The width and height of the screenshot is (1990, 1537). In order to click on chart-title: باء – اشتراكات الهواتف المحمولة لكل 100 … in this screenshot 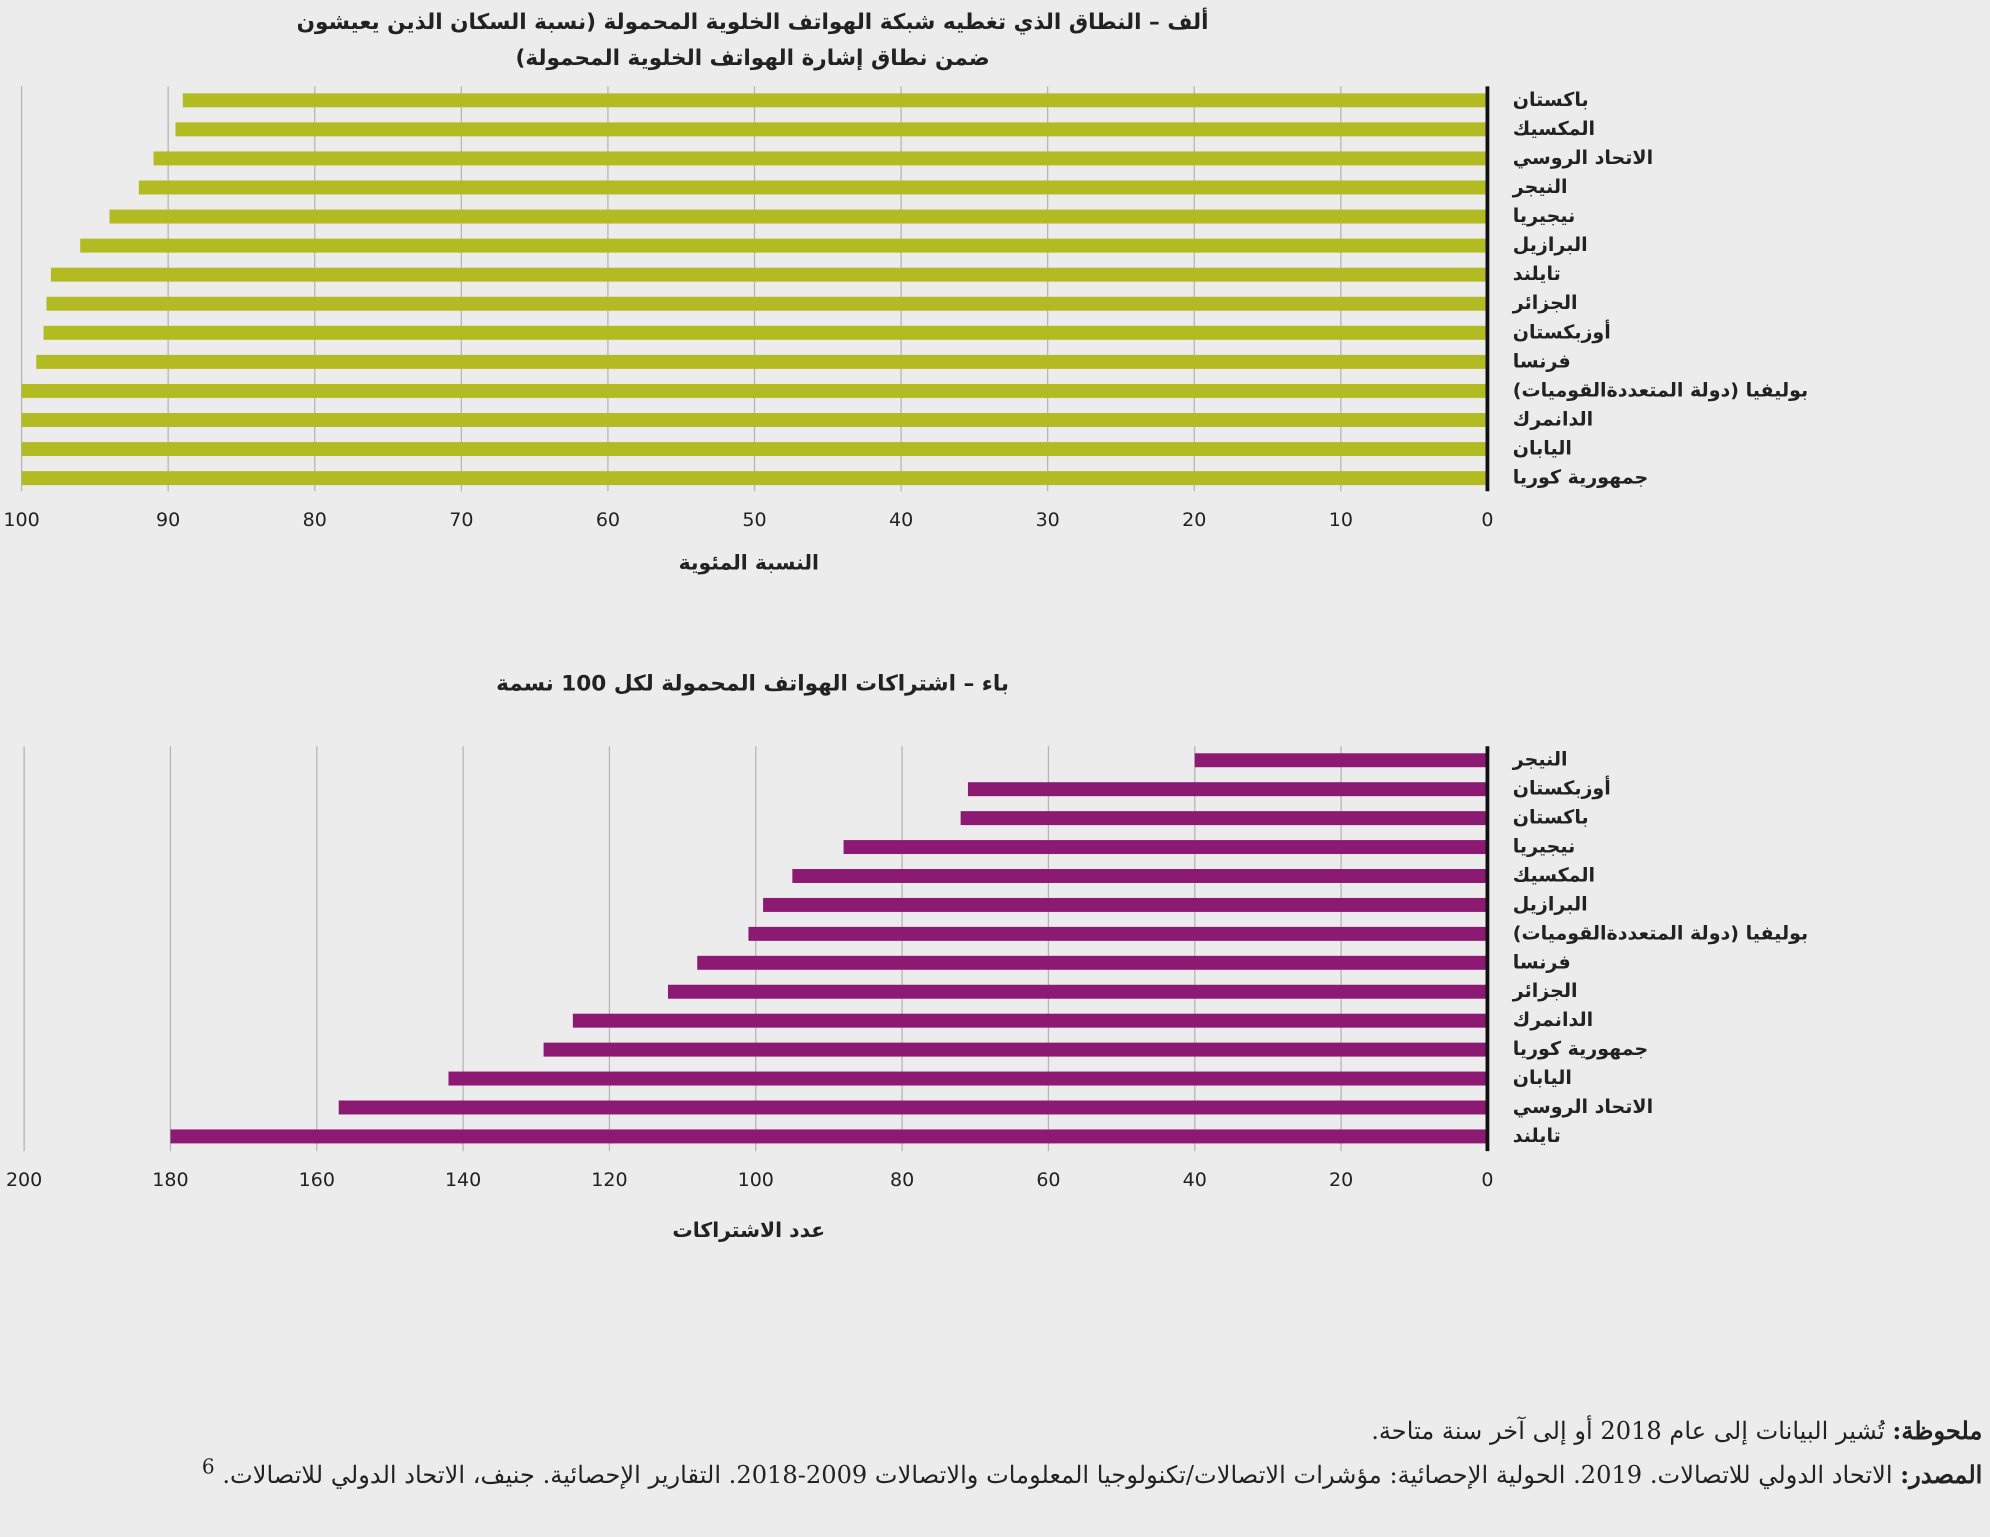, I will do `click(753, 684)`.